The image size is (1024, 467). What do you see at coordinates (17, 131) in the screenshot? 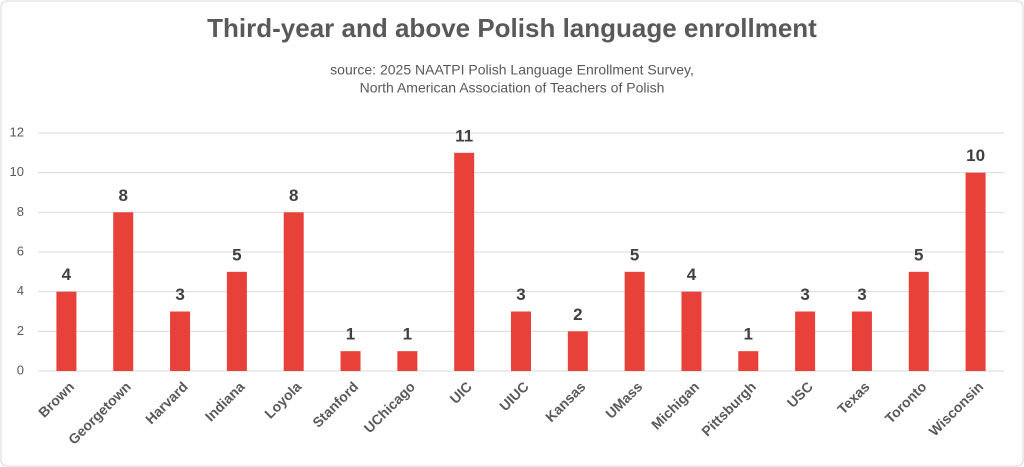
I see `y-tick-label: 12` at bounding box center [17, 131].